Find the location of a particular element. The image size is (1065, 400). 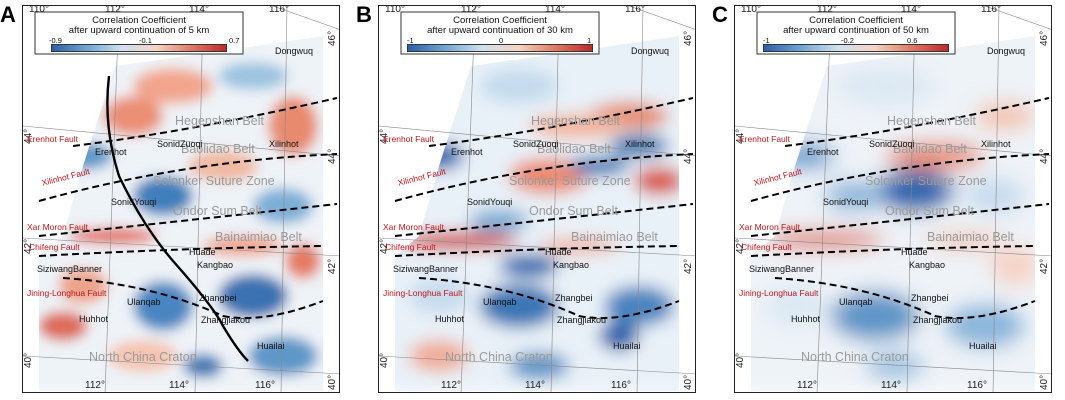

city-kangbao: Kangbao is located at coordinates (571, 265).